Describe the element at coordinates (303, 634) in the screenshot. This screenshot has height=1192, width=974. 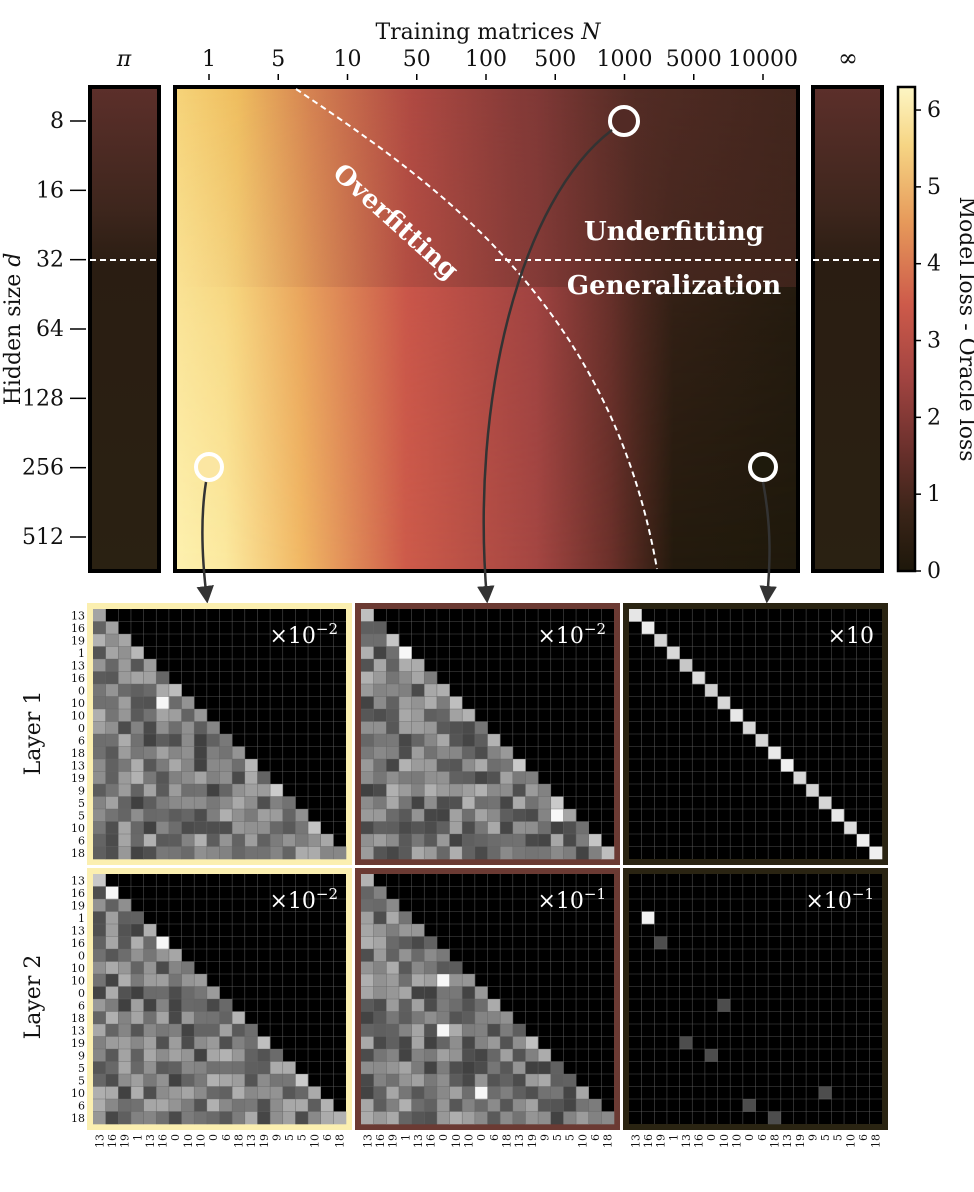
I see `scale-label: ×10⁻²` at that location.